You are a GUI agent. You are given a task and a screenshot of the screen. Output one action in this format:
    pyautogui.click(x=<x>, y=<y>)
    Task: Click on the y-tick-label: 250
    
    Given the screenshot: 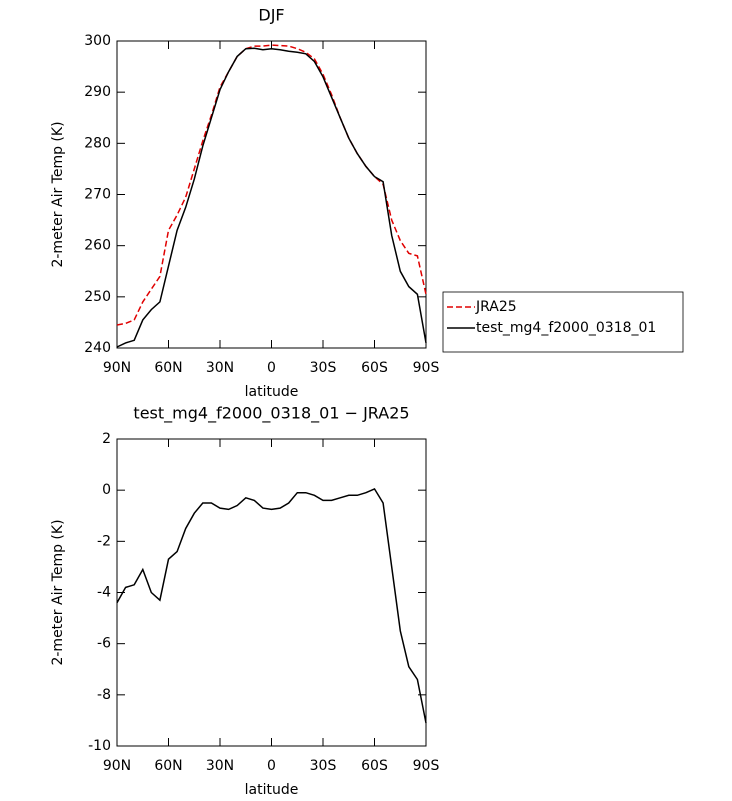 What is the action you would take?
    pyautogui.click(x=97, y=297)
    